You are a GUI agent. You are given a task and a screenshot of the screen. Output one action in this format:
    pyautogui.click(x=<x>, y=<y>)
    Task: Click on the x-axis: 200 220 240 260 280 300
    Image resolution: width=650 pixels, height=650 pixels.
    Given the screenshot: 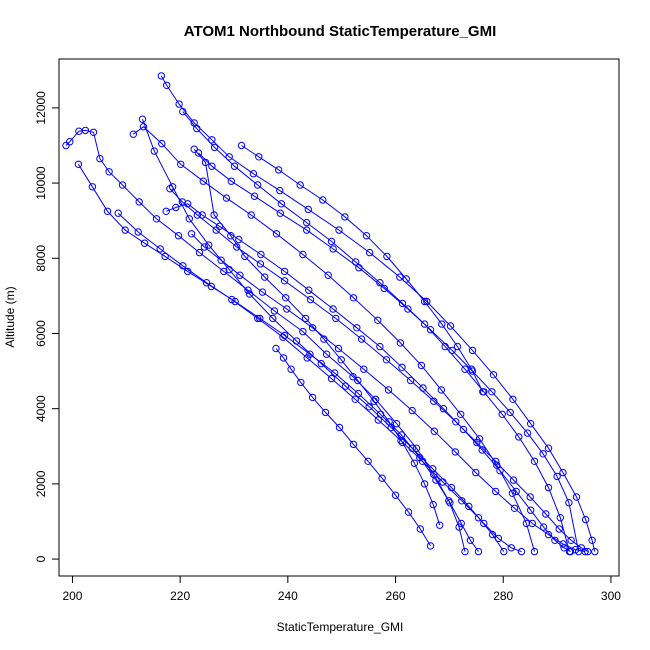 What is the action you would take?
    pyautogui.click(x=341, y=589)
    